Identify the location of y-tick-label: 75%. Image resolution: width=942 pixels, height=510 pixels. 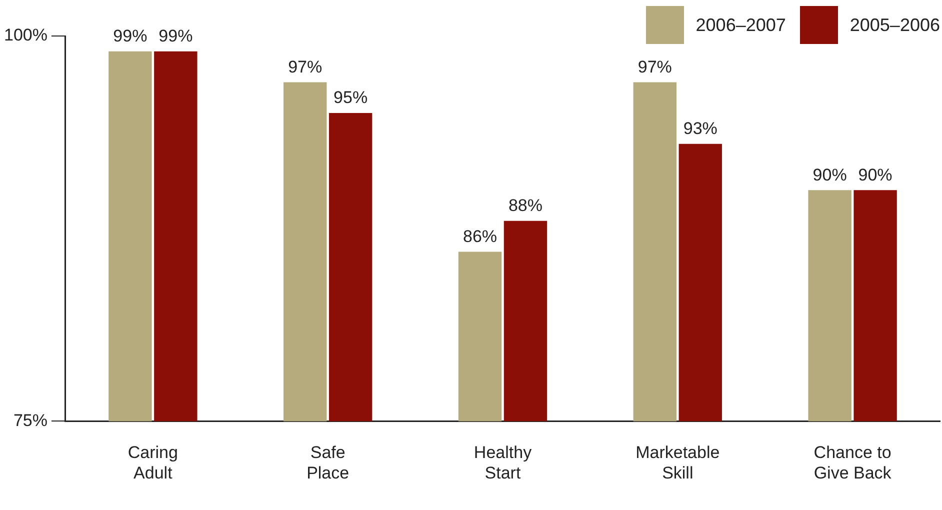
(30, 420).